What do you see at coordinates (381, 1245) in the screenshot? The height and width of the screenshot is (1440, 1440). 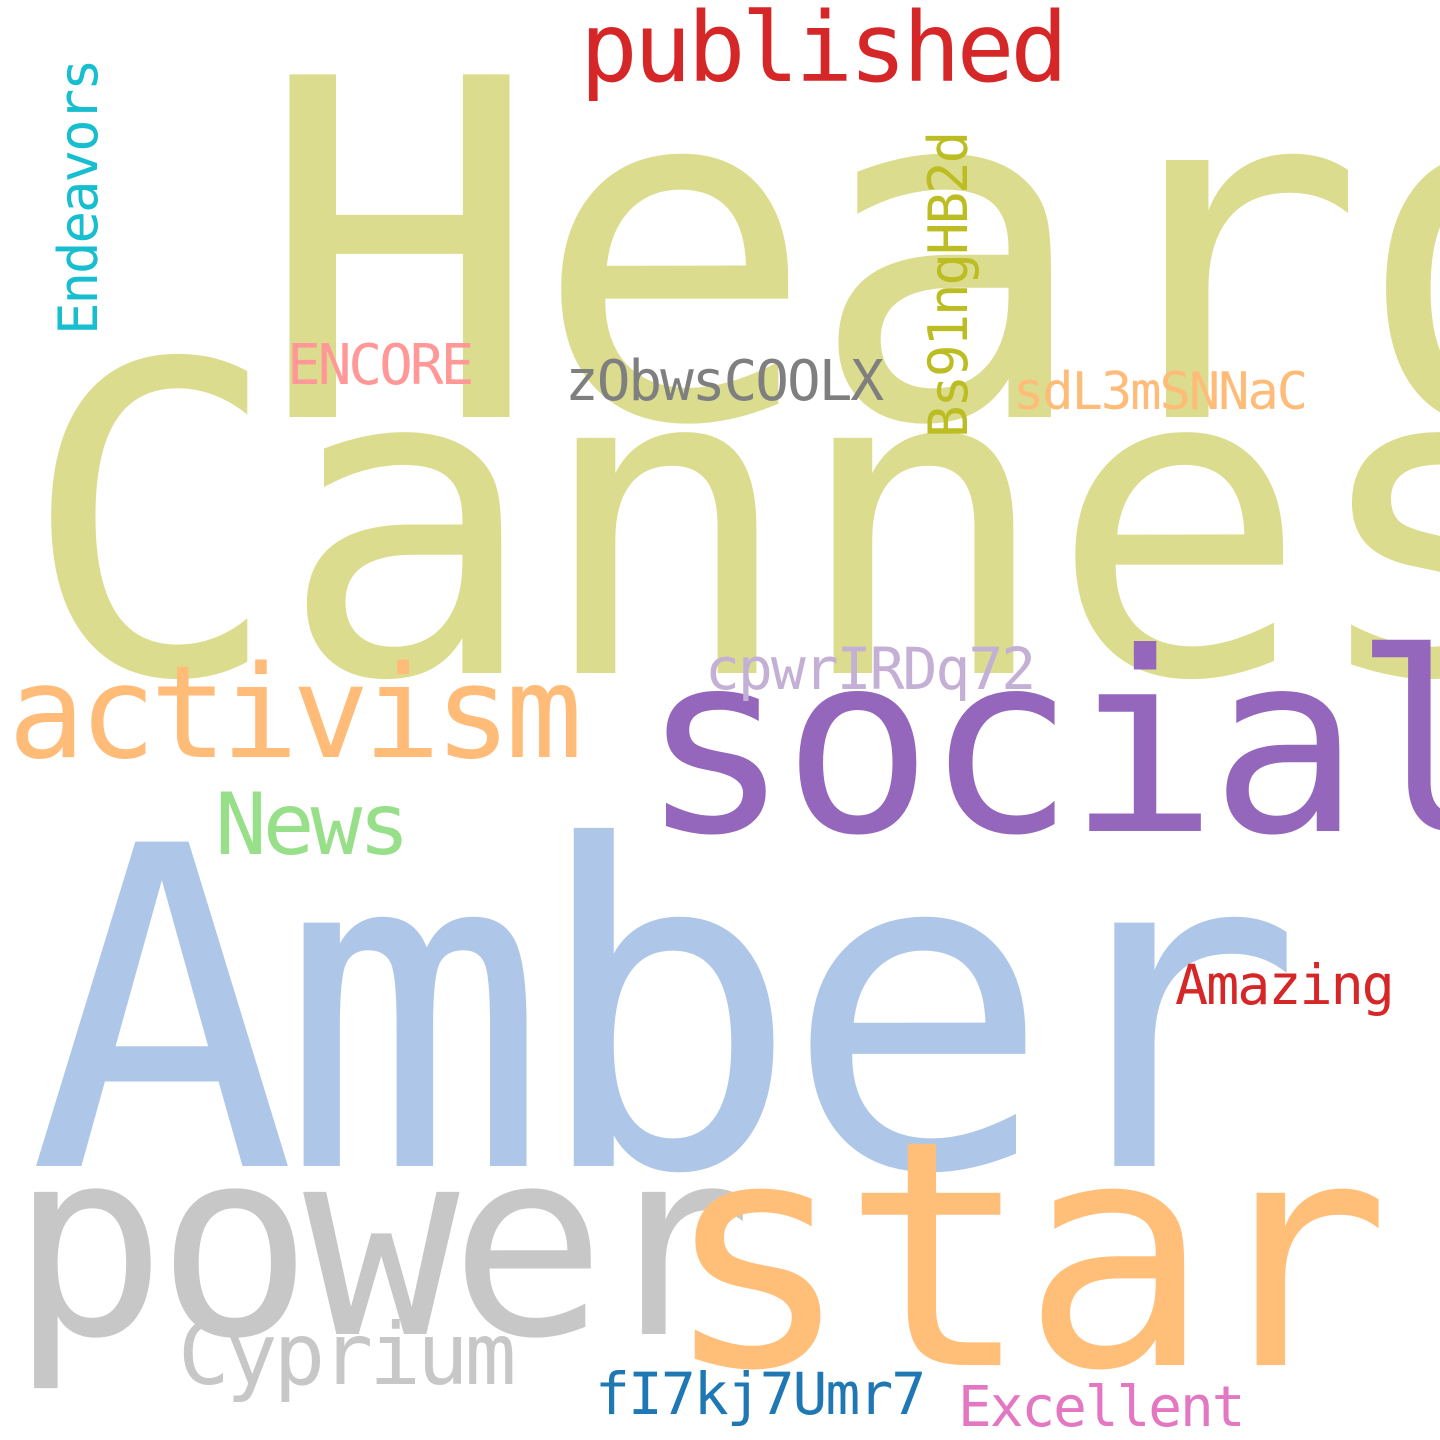 I see `word-power: power` at bounding box center [381, 1245].